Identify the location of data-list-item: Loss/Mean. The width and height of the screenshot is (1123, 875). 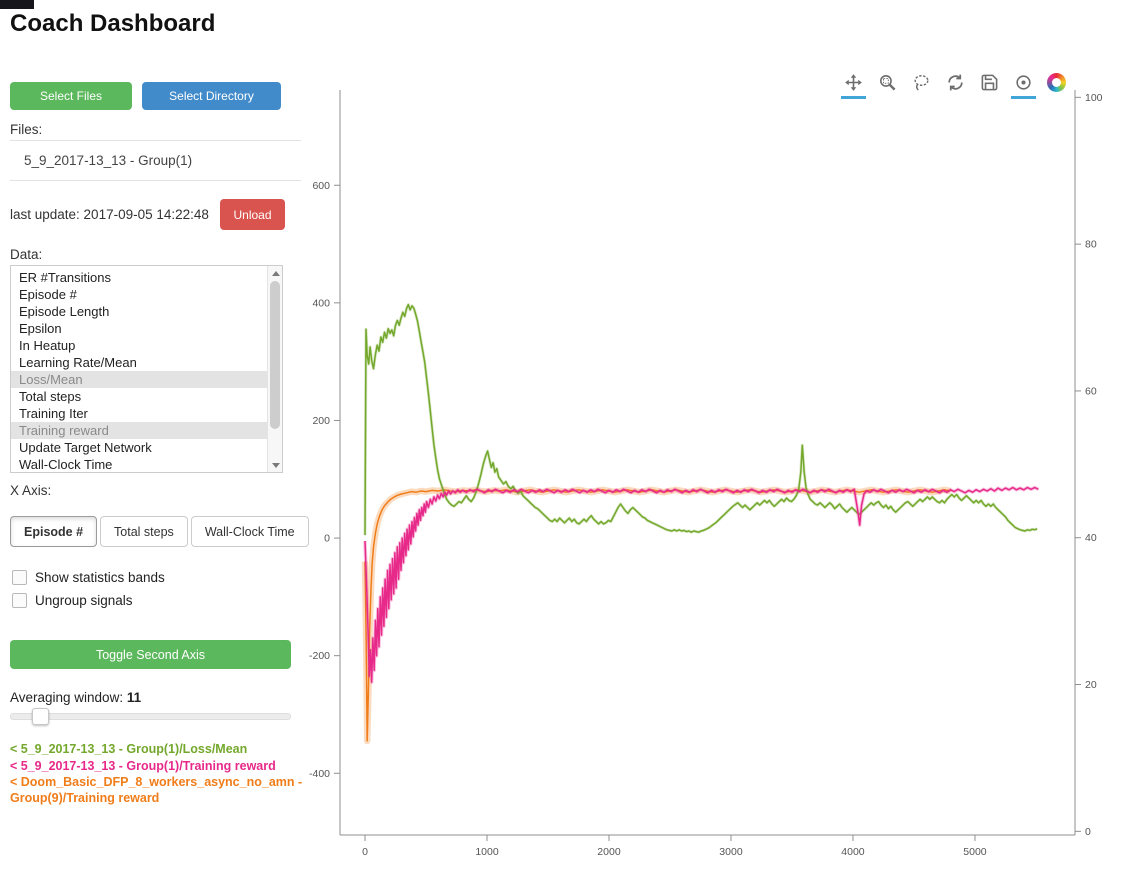
(146, 379).